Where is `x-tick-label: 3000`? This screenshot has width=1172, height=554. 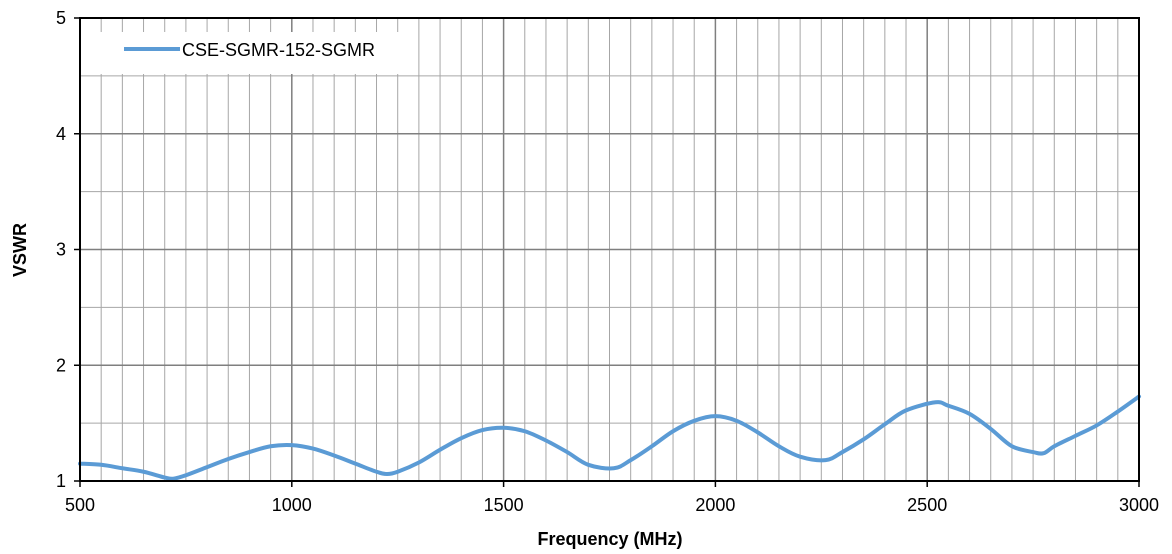 x-tick-label: 3000 is located at coordinates (1139, 505).